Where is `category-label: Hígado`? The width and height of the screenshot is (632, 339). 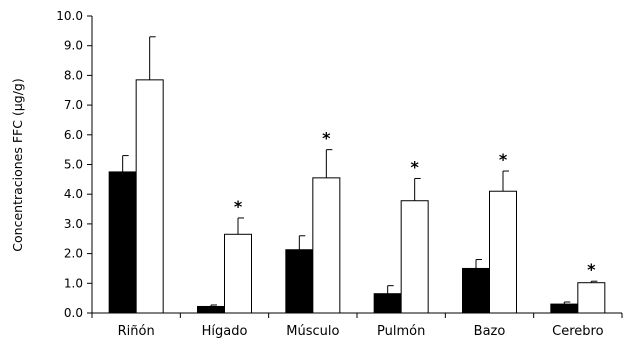
category-label: Hígado is located at coordinates (225, 331).